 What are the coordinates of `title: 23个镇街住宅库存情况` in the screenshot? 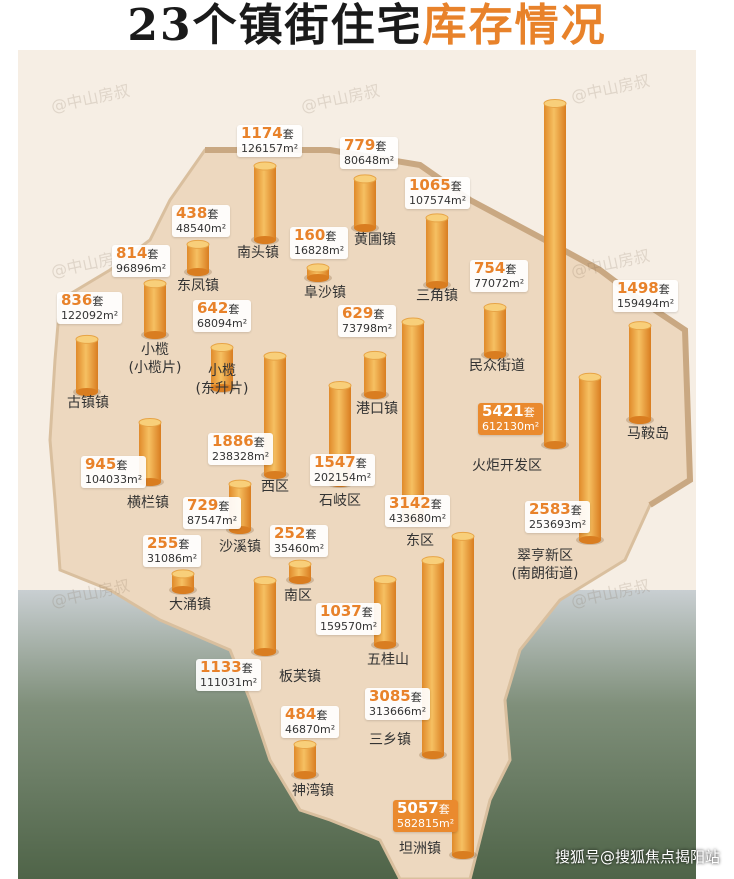 It's located at (367, 26).